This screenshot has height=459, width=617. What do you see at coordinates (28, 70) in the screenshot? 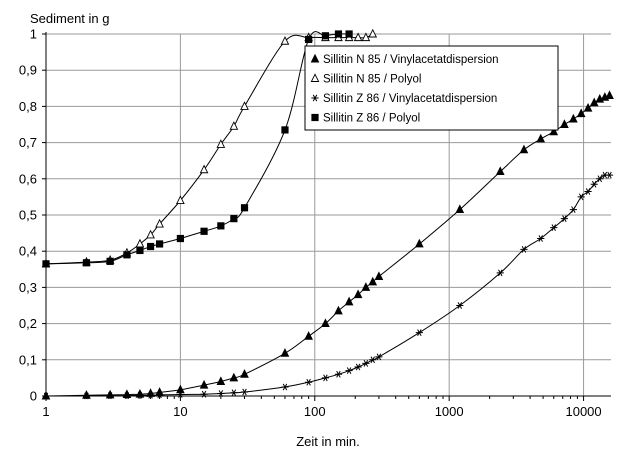
I see `y-tick-label: 0,9` at bounding box center [28, 70].